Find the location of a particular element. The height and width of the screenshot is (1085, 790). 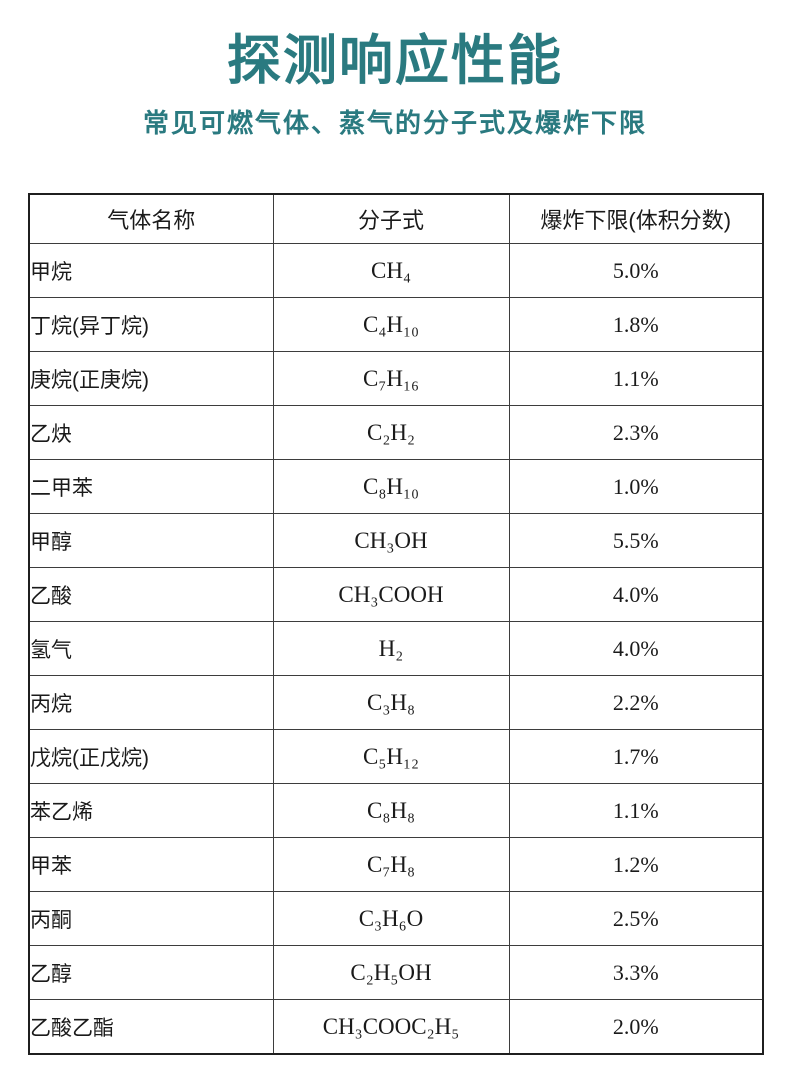

table-row: 丙酮 C₃H₆O 2.5% is located at coordinates (396, 918).